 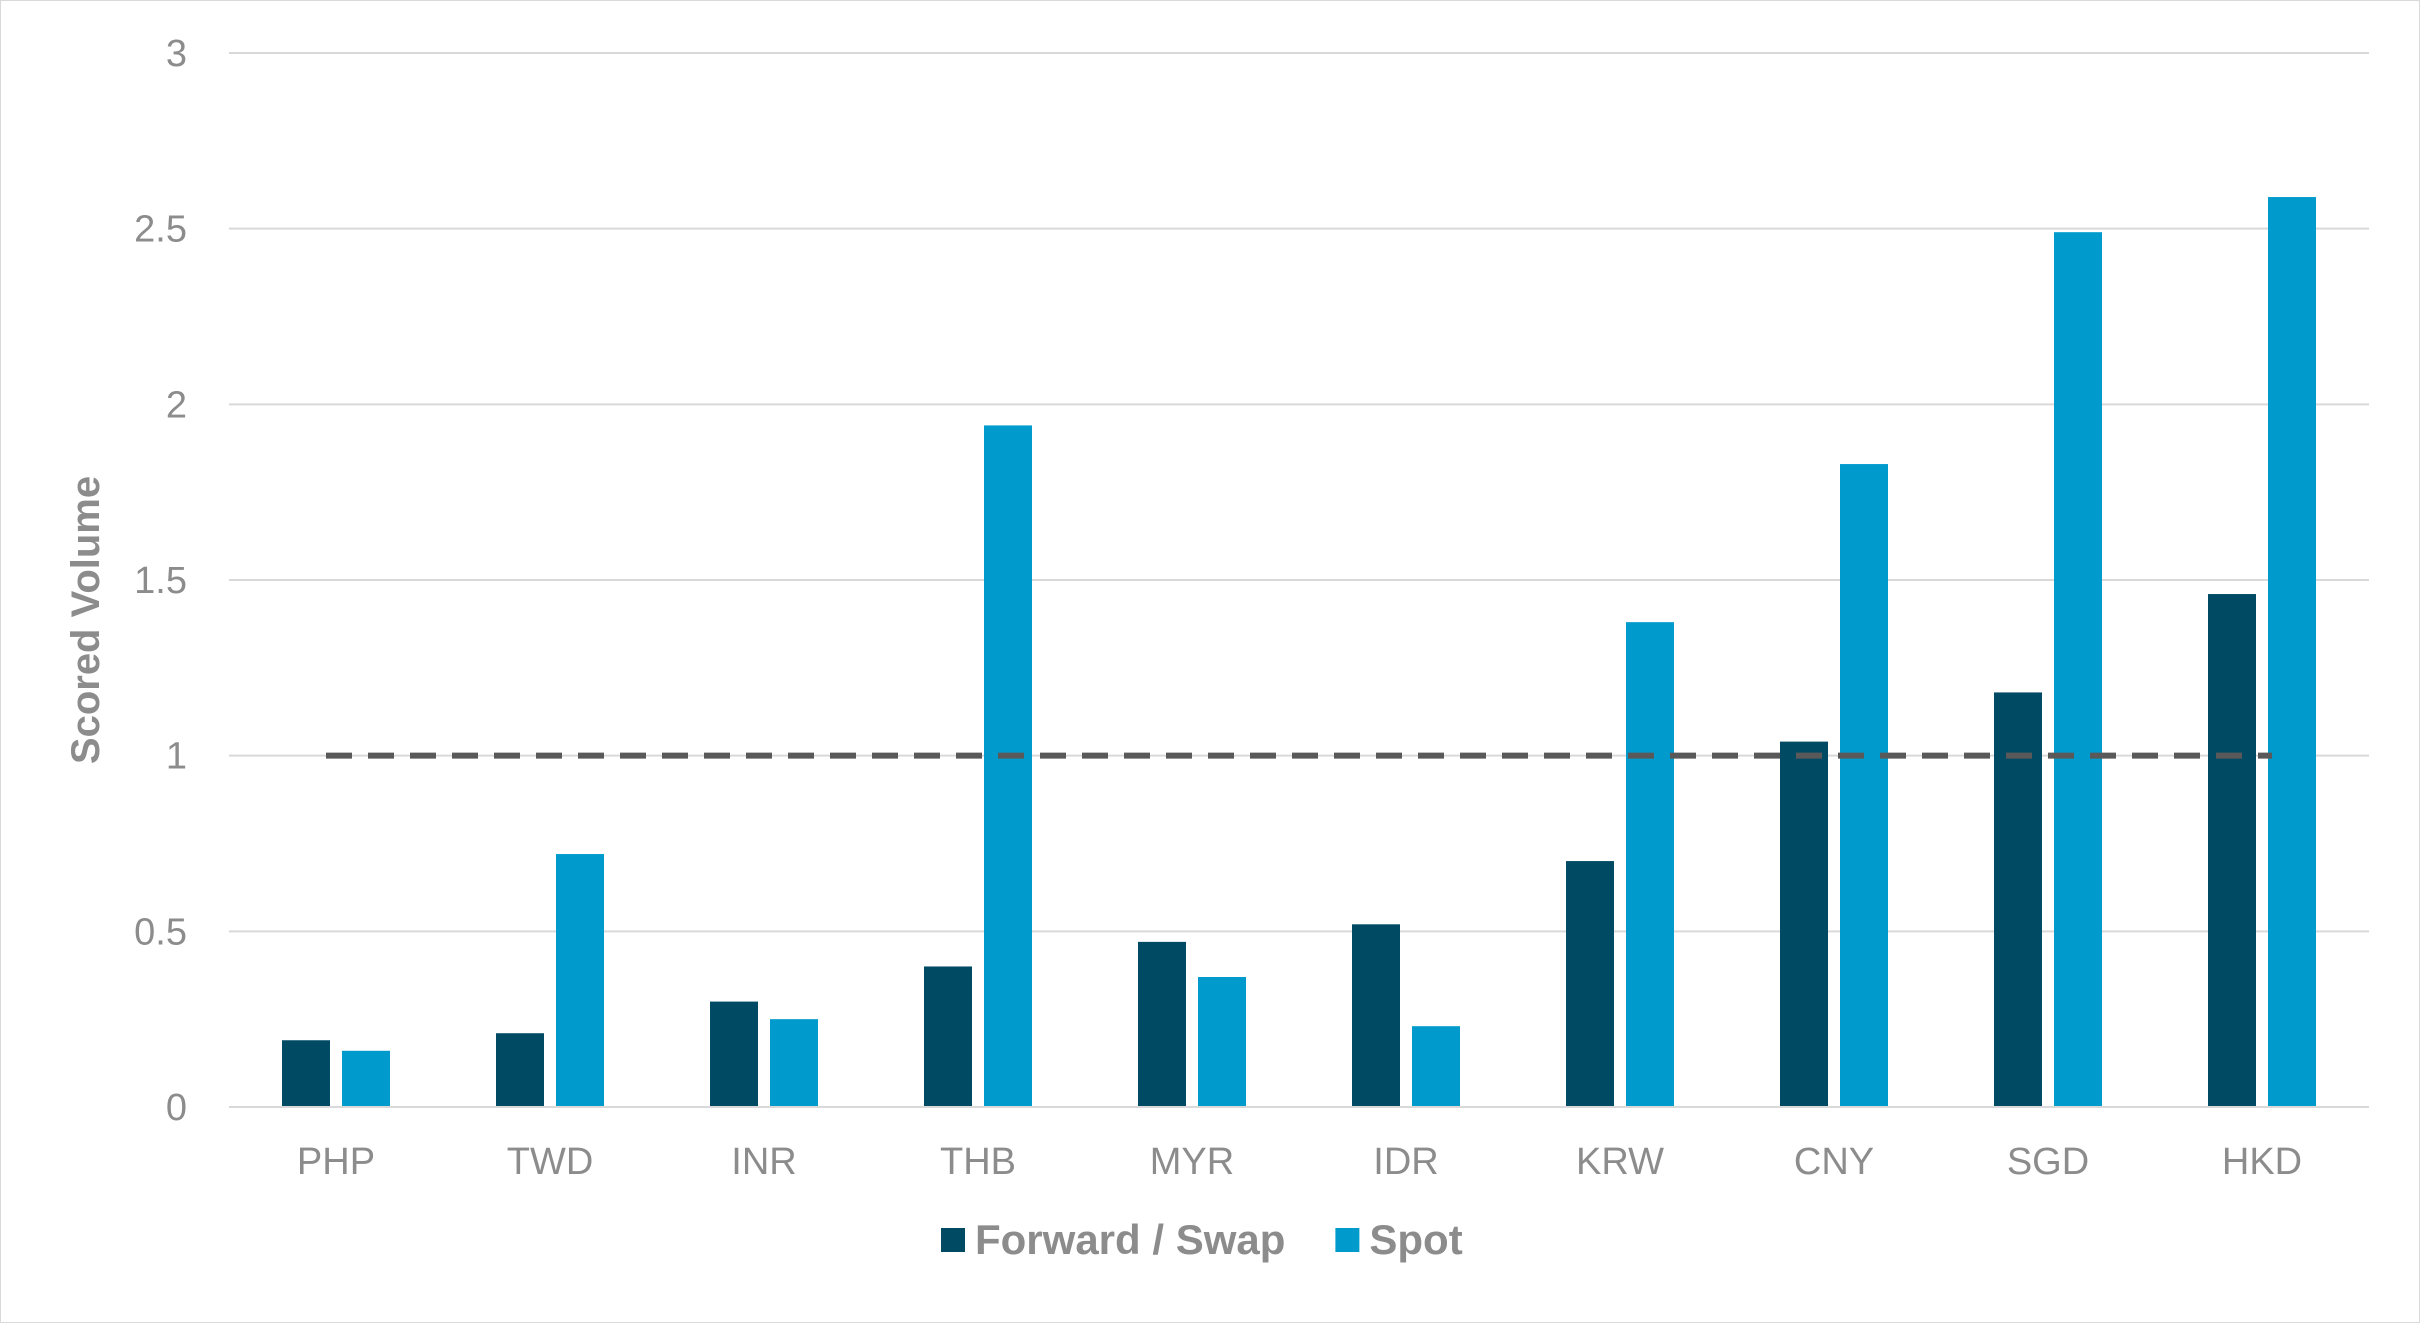 What do you see at coordinates (978, 1162) in the screenshot?
I see `x-tick-label-thb: THB` at bounding box center [978, 1162].